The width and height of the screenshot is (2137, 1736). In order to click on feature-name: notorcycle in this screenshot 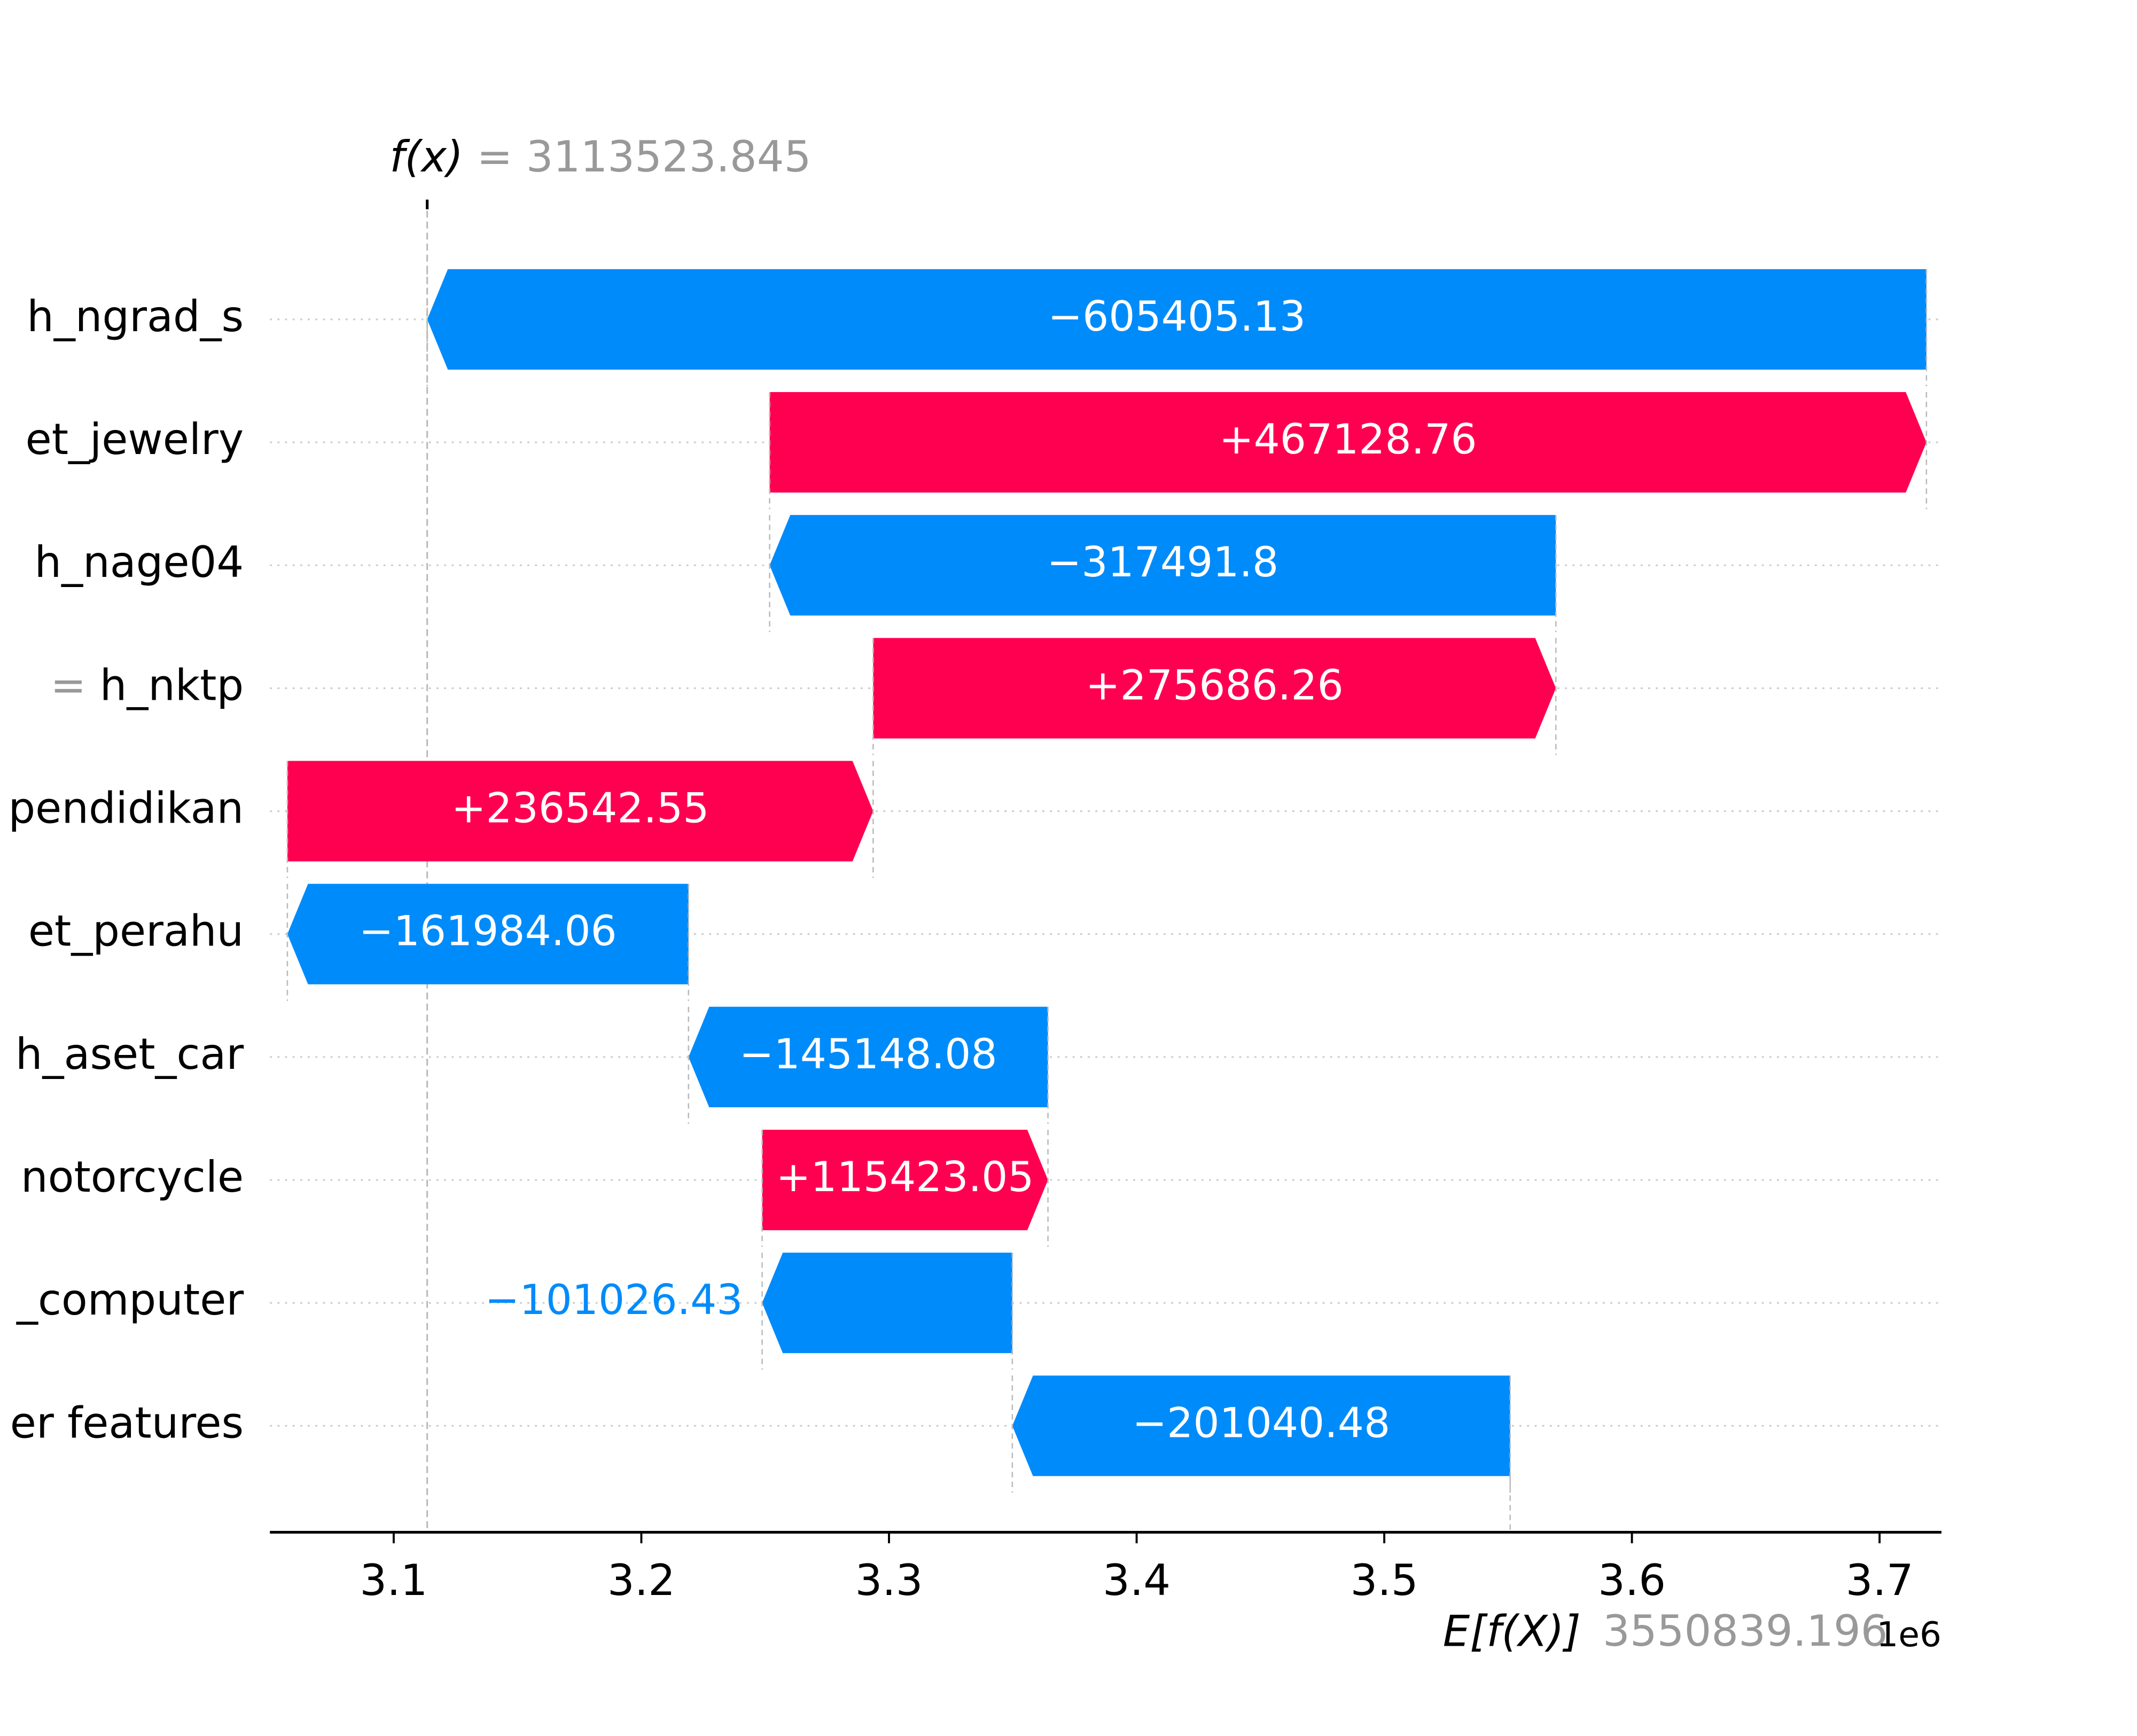, I will do `click(132, 1177)`.